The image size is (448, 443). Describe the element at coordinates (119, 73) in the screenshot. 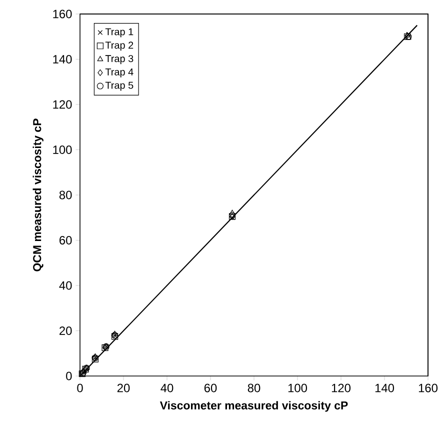

I see `legend-label: Trap 4` at that location.